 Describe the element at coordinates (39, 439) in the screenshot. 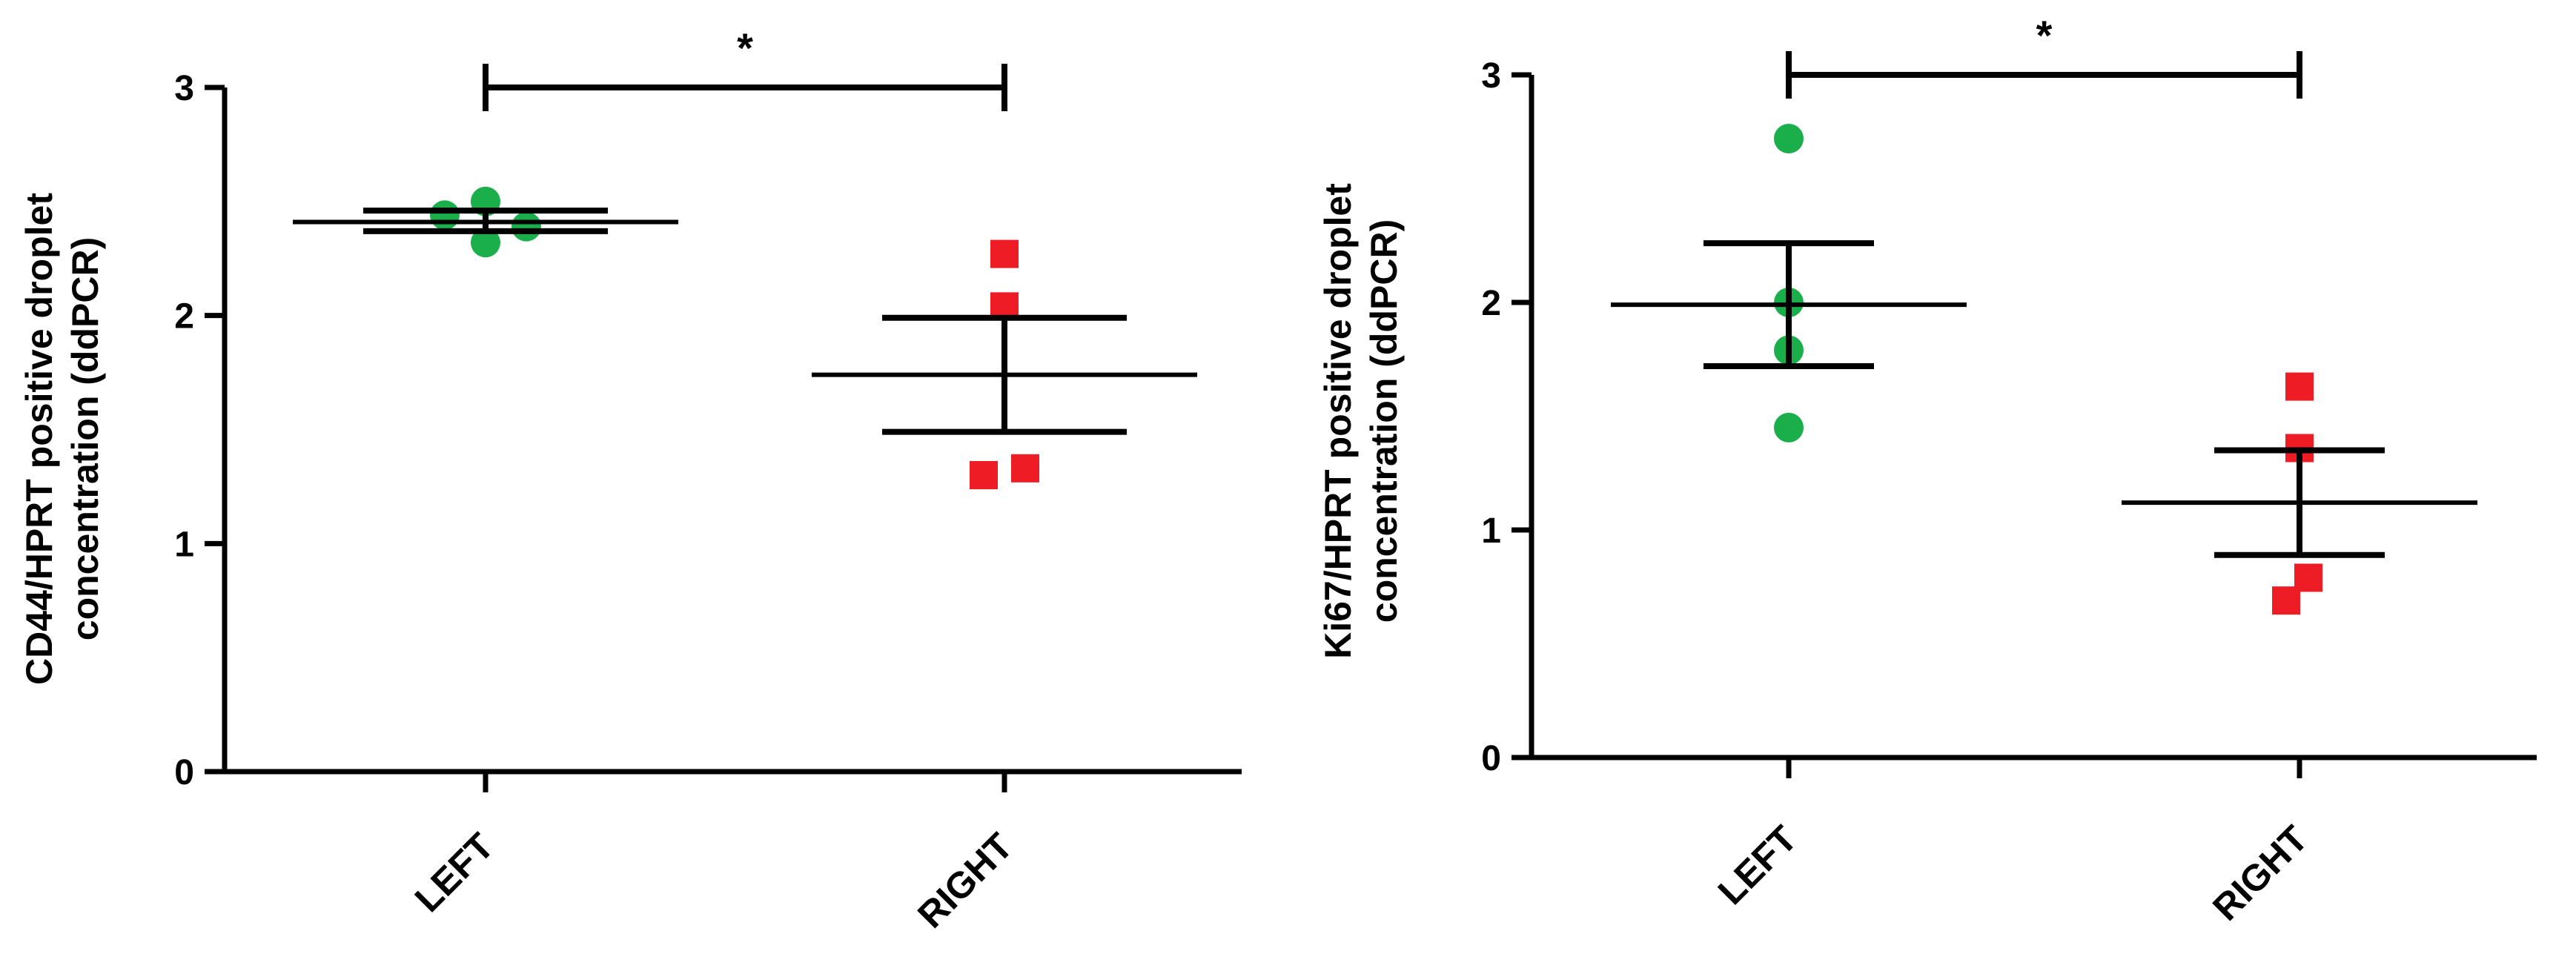

I see `y-axis-label-line1: CD44/HPRT positive droplet` at that location.